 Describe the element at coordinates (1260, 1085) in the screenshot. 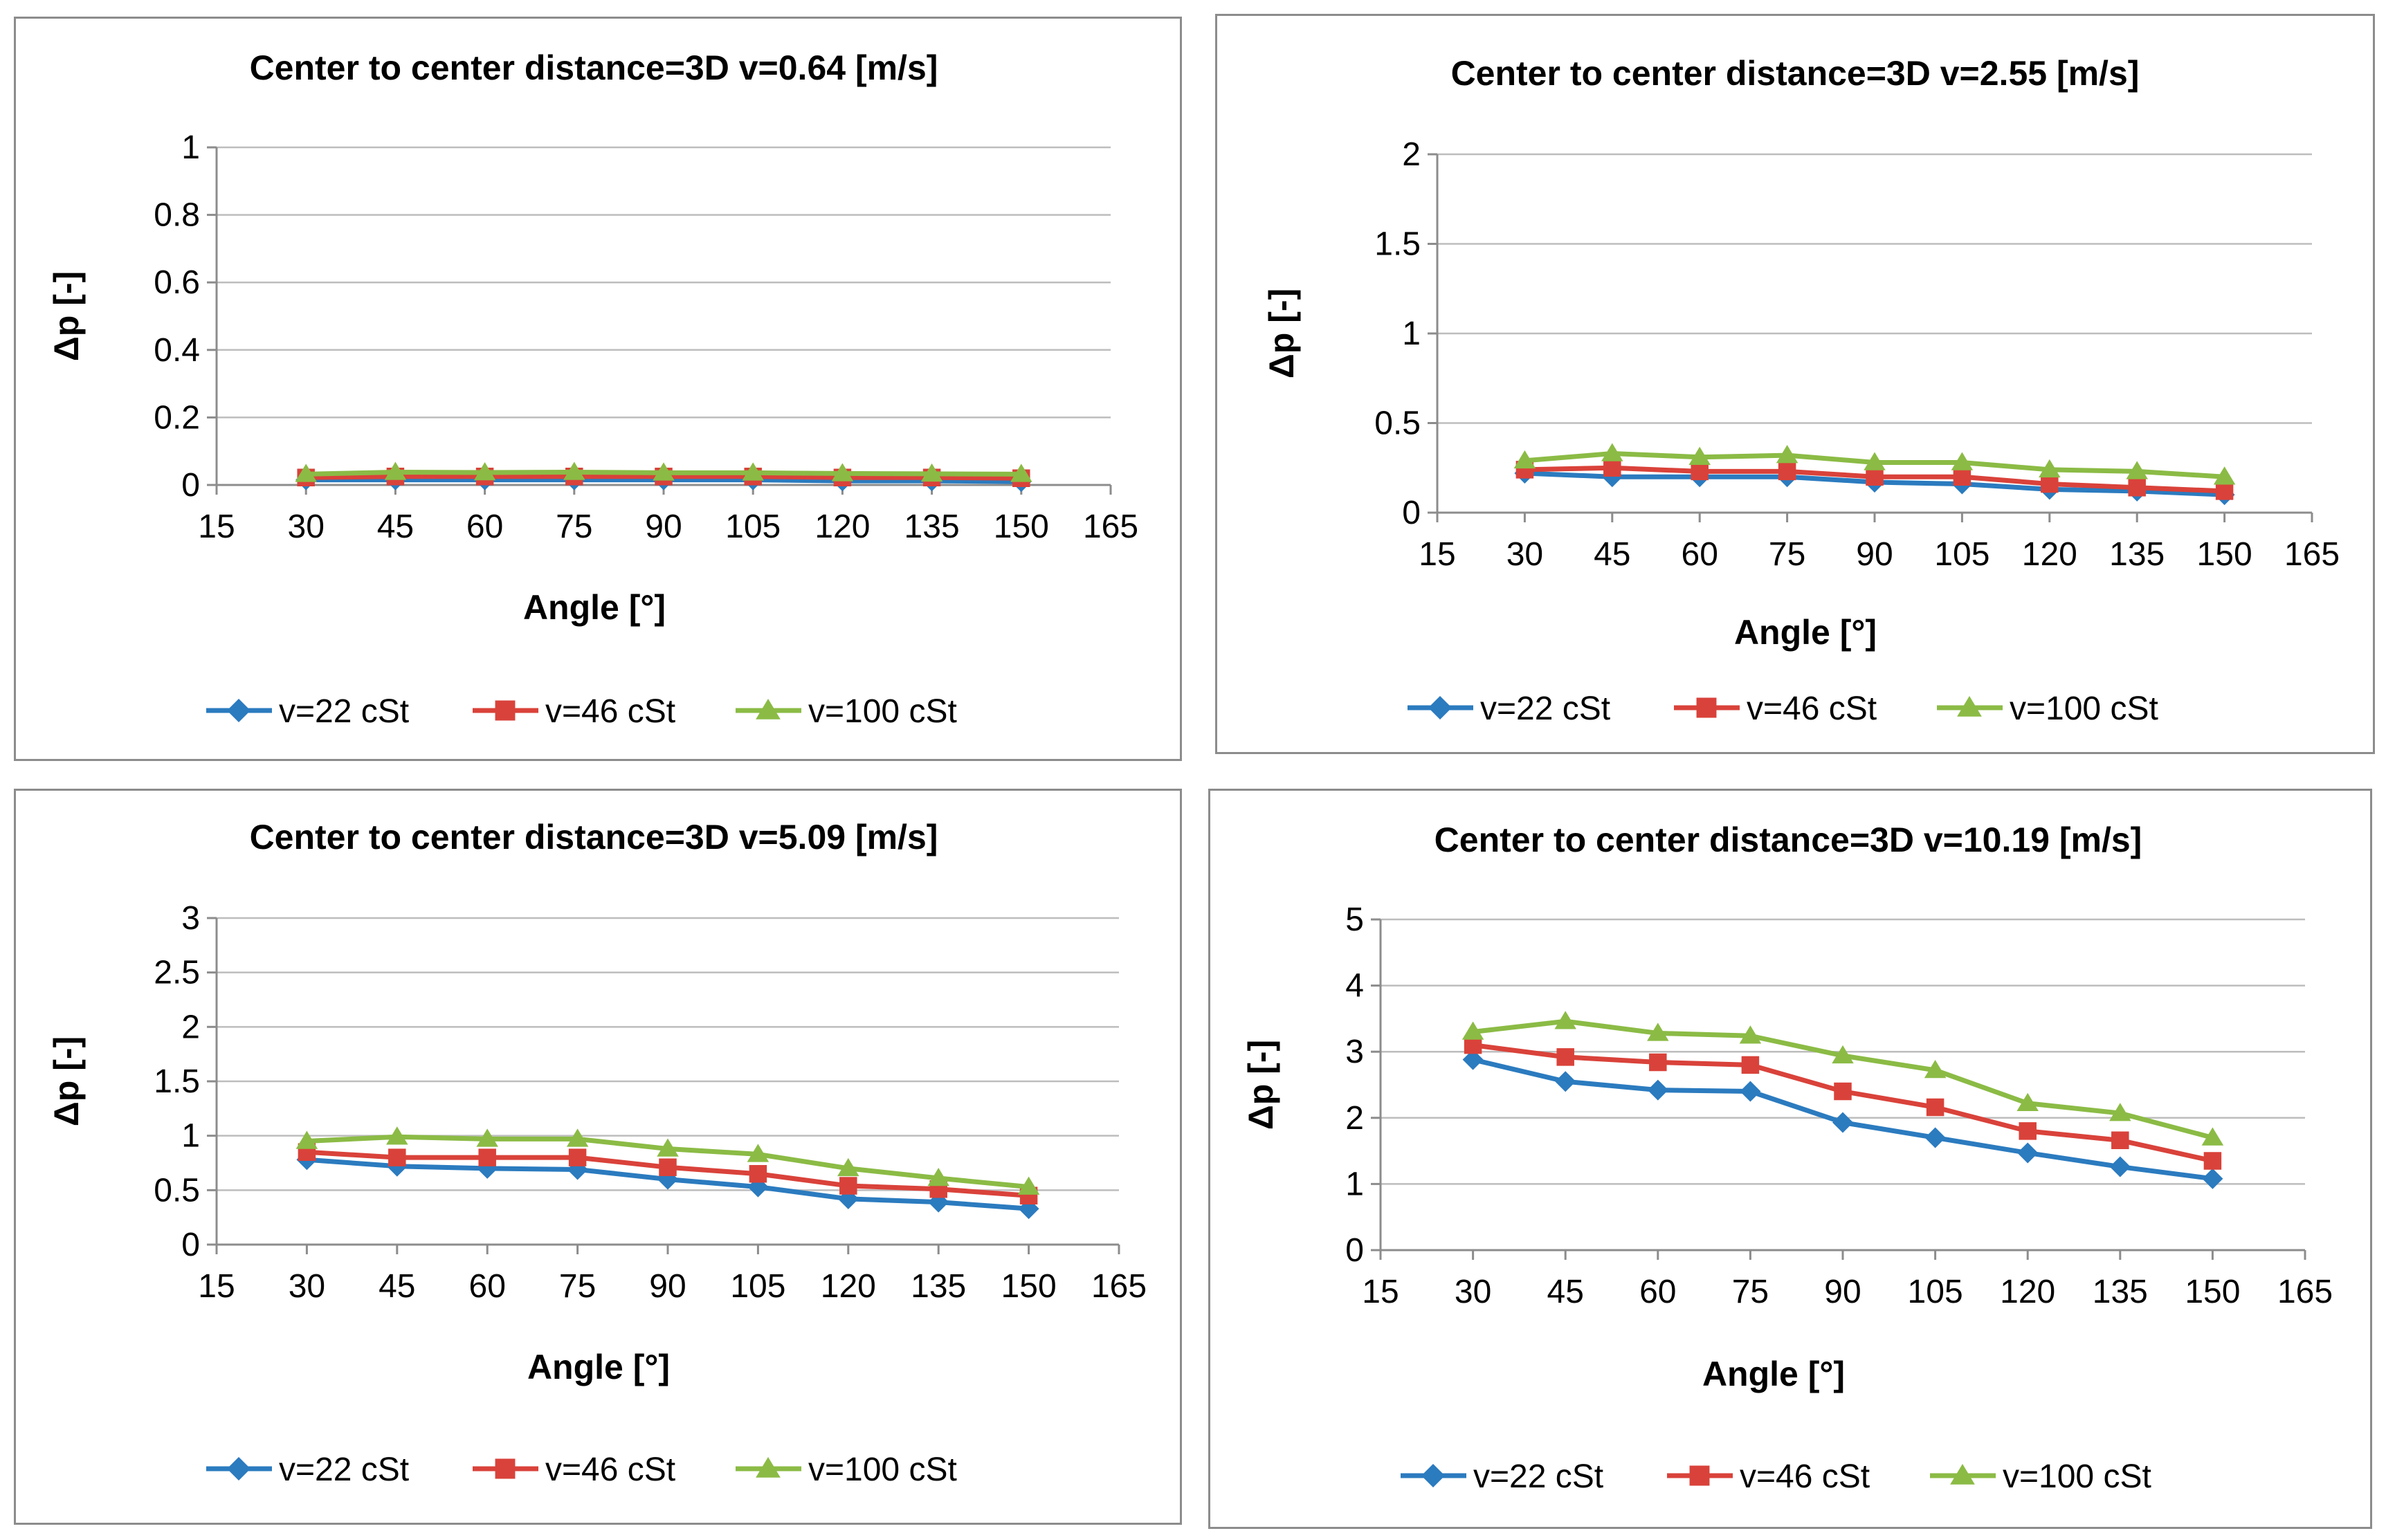

I see `y-axis-title: Δp [-]` at that location.